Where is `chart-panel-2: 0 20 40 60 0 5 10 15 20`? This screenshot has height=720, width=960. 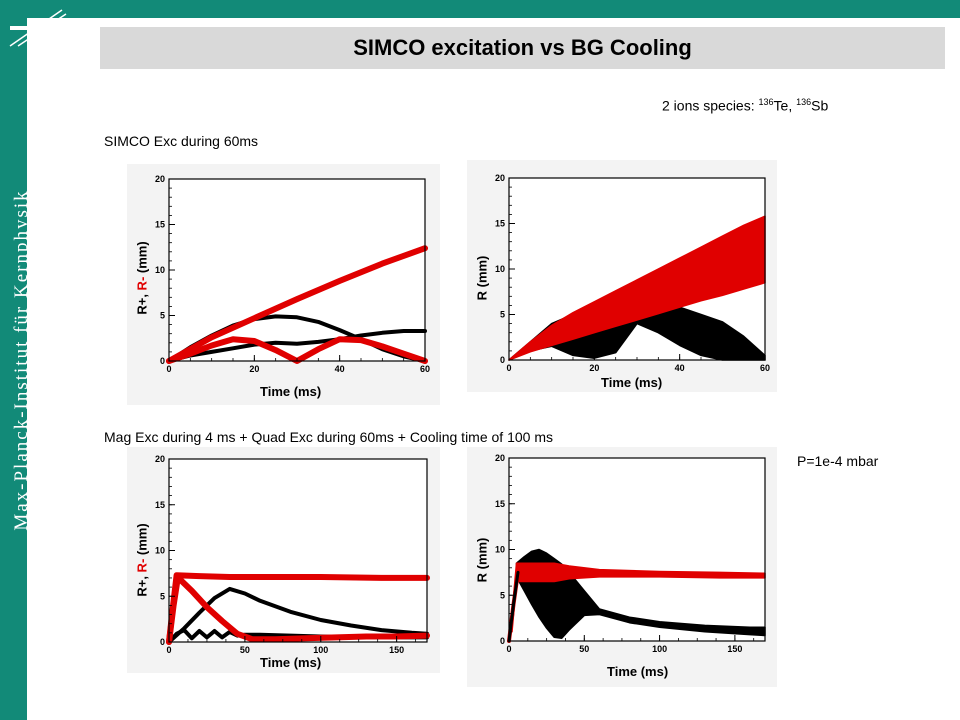
chart-panel-2: 0 20 40 60 0 5 10 15 20 is located at coordinates (622, 276).